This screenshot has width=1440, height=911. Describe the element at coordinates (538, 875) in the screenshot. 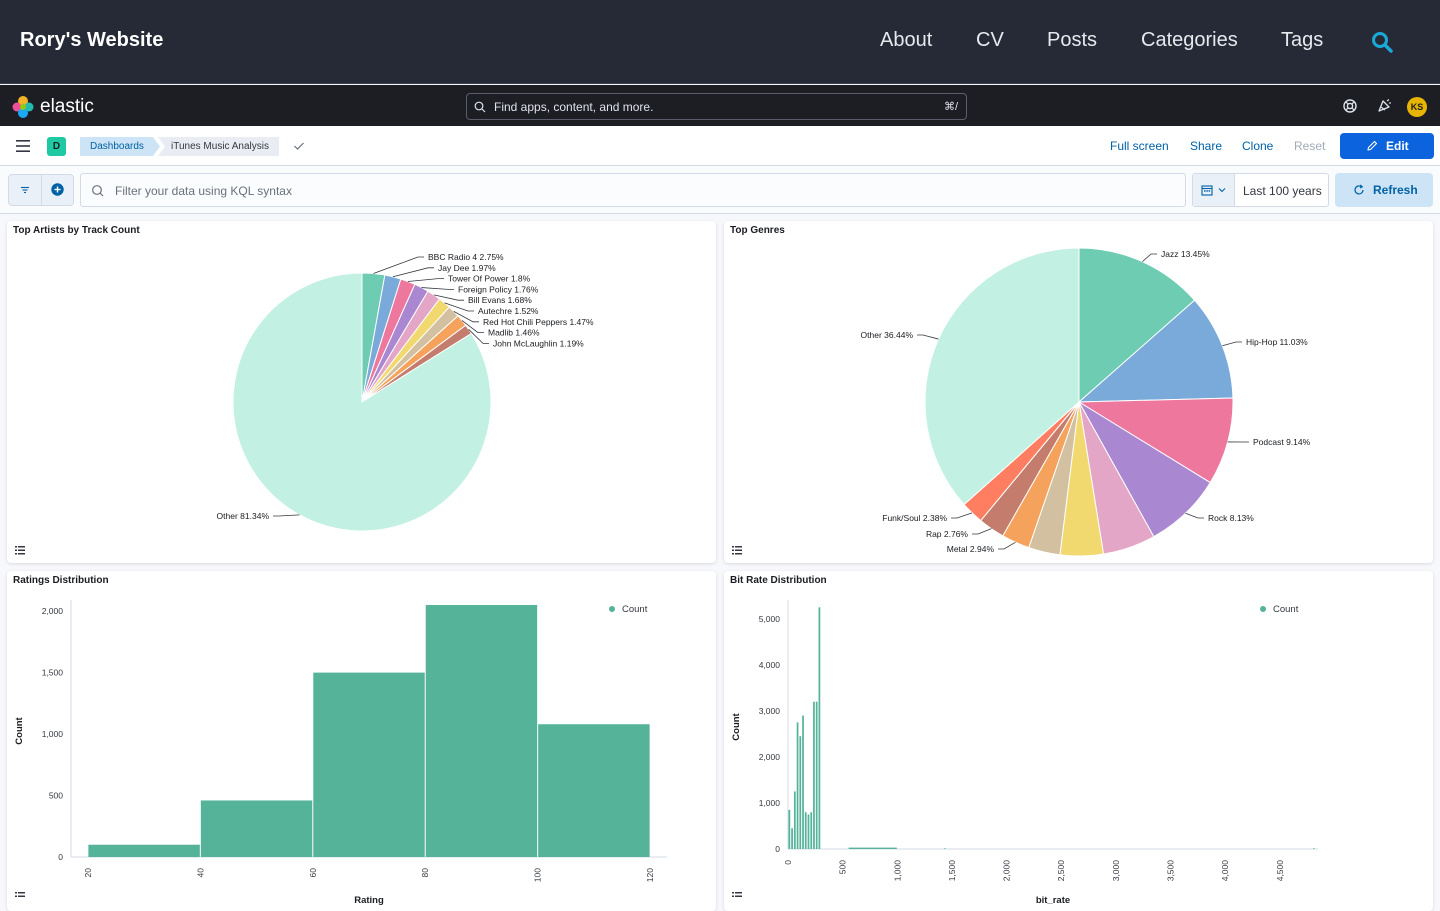

I see `x-tick-label: 100` at that location.